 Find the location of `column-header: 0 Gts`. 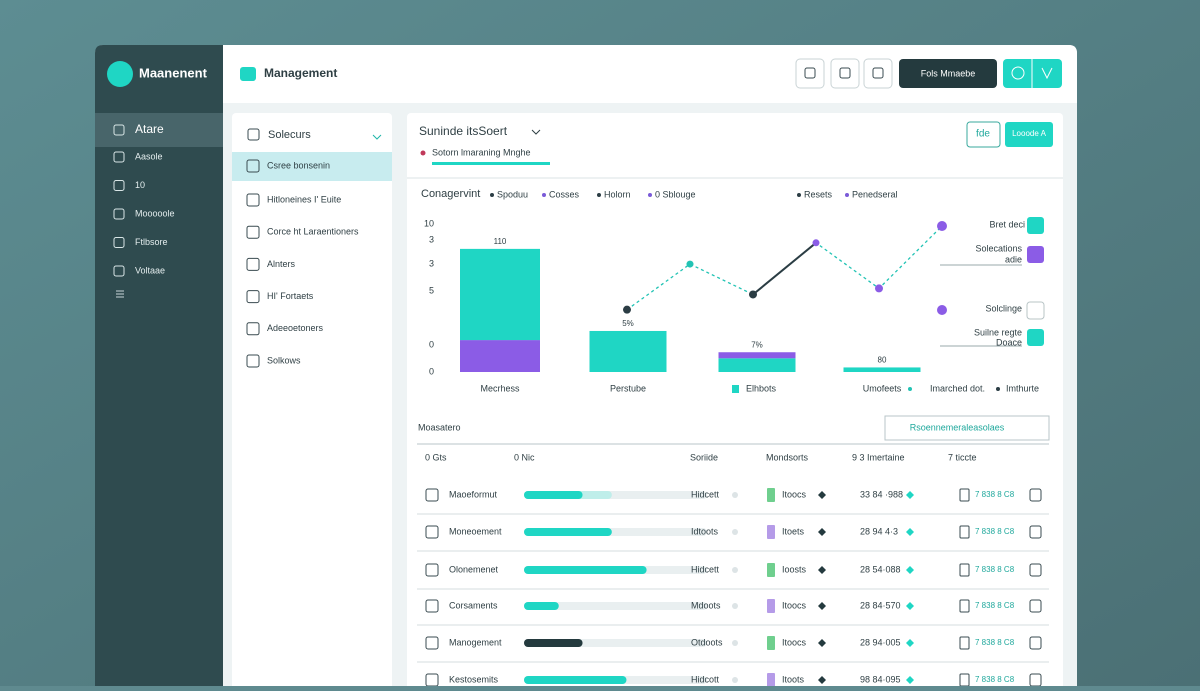

column-header: 0 Gts is located at coordinates (436, 457).